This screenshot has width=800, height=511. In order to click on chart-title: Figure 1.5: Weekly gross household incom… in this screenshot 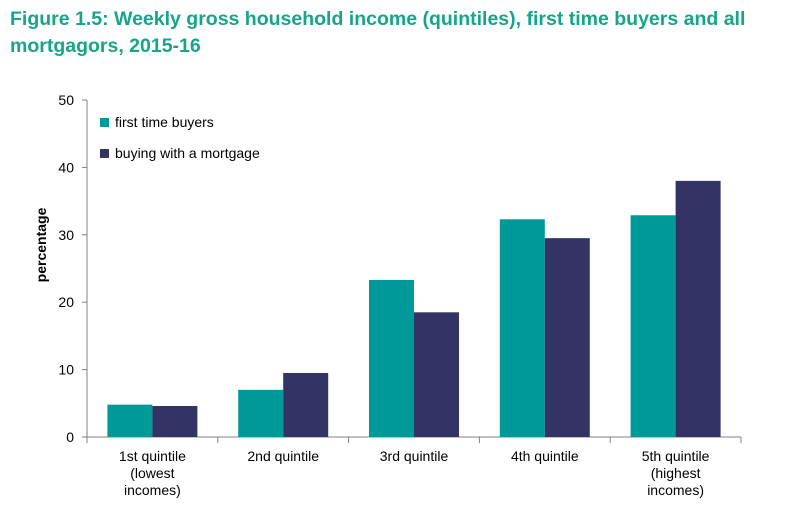, I will do `click(378, 32)`.